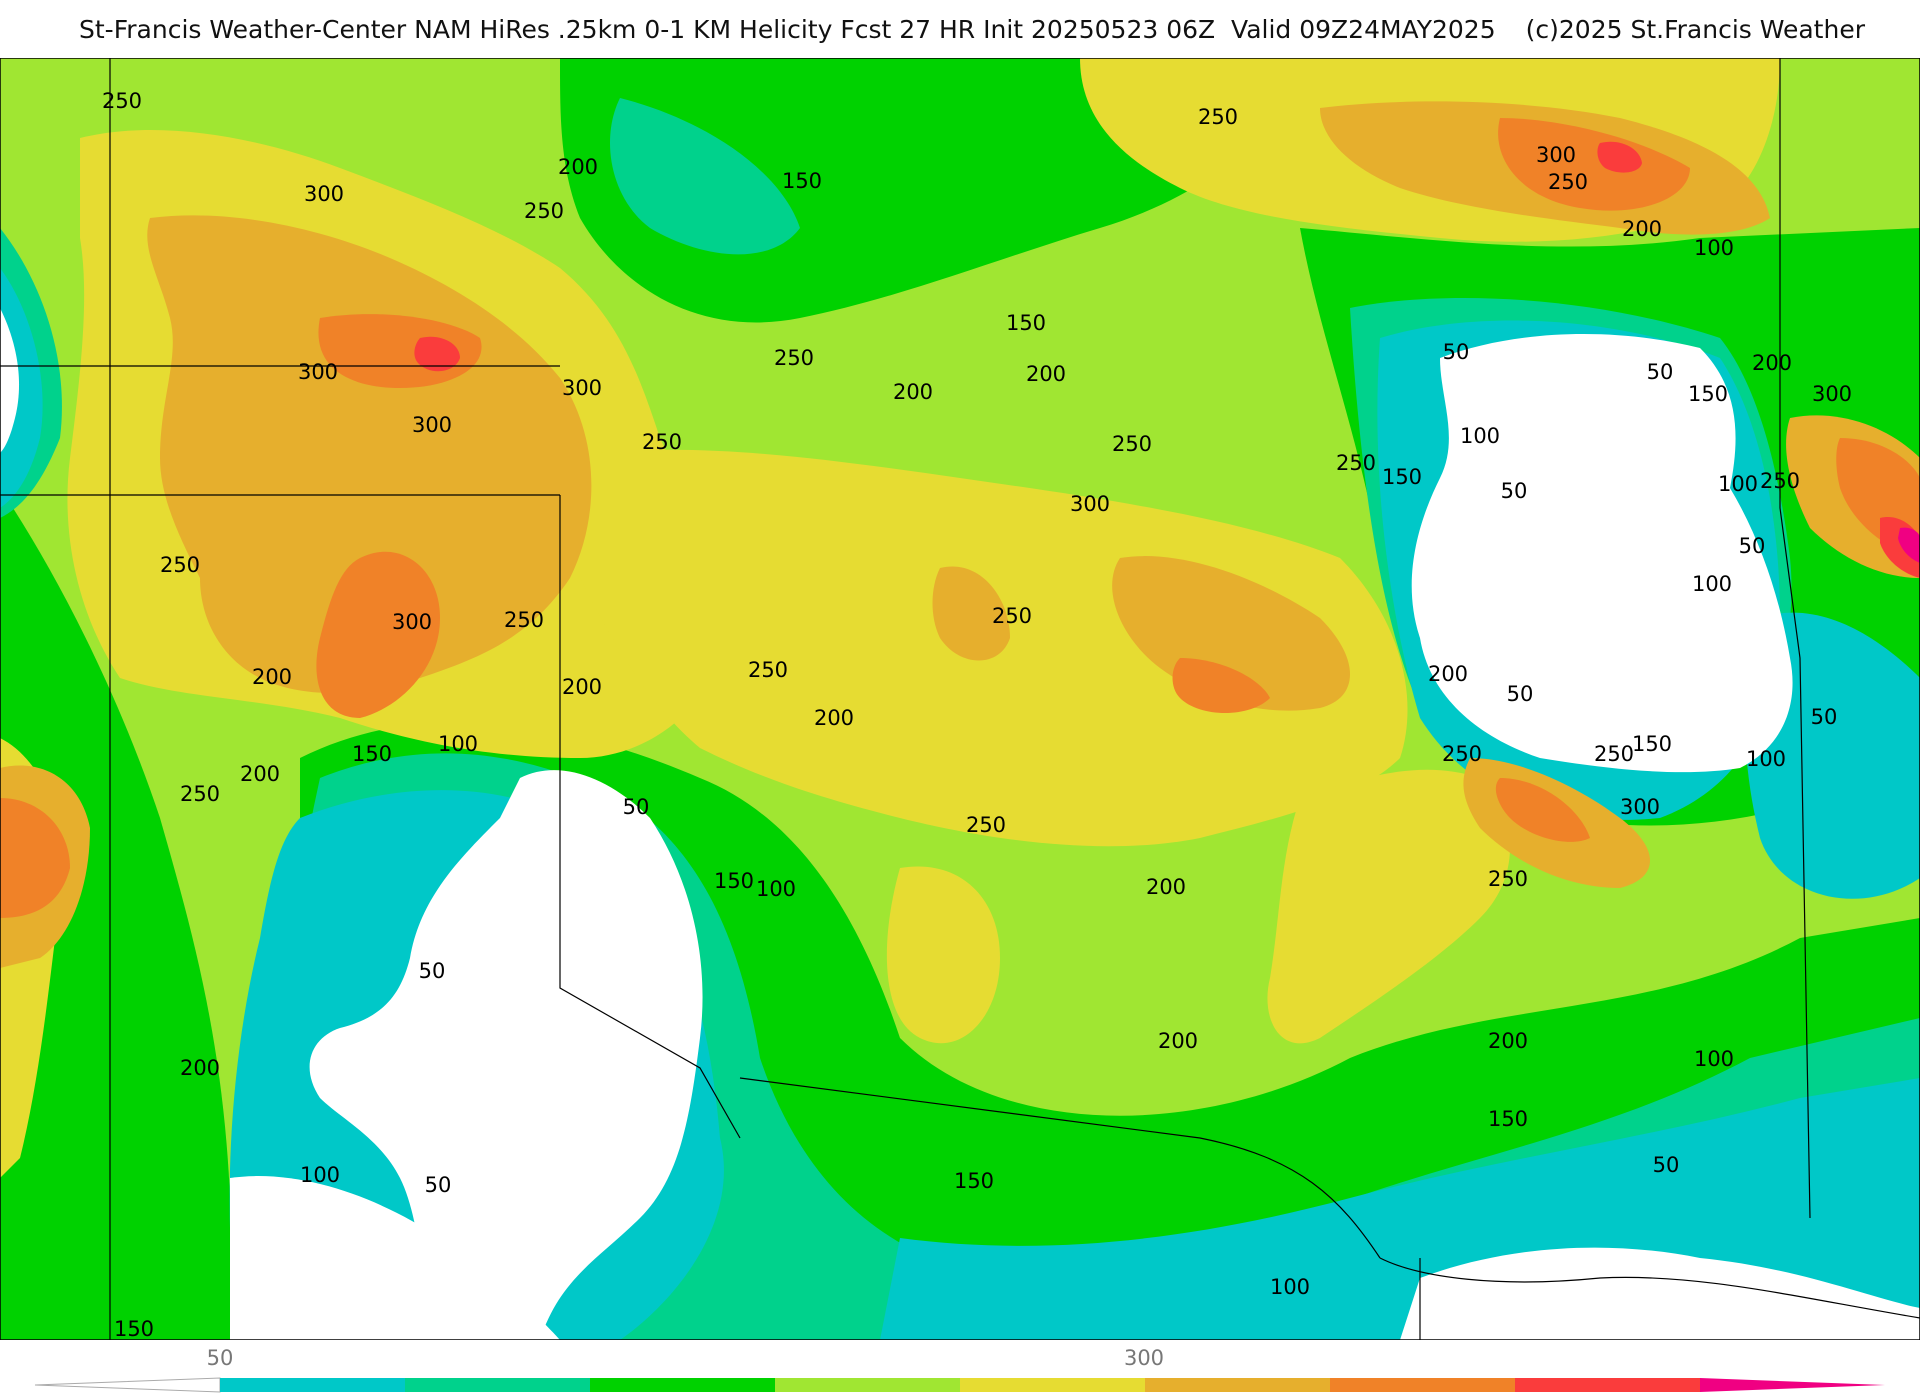  Describe the element at coordinates (378, 634) in the screenshot. I see `field-350-nw2` at that location.